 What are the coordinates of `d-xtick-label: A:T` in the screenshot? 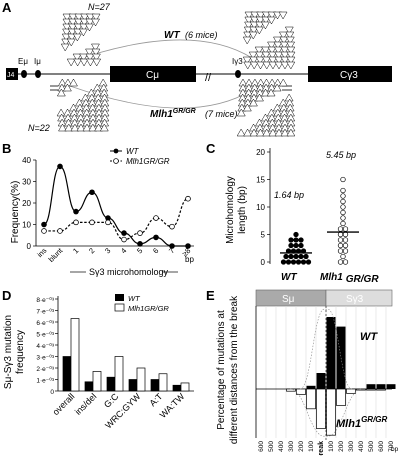 It's located at (155, 399).